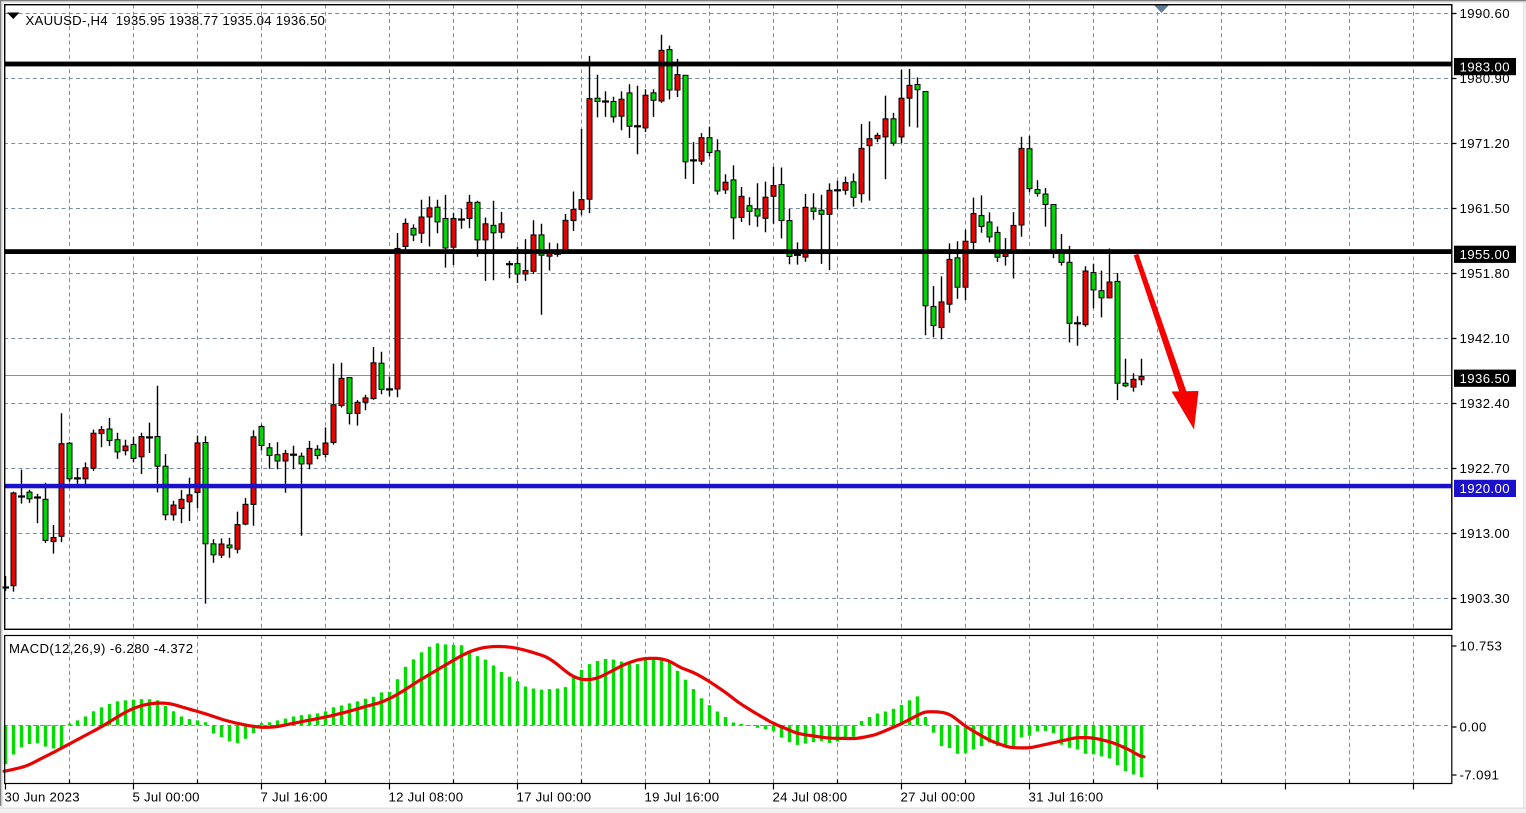  What do you see at coordinates (1485, 13) in the screenshot?
I see `svg-text: 1990.60` at bounding box center [1485, 13].